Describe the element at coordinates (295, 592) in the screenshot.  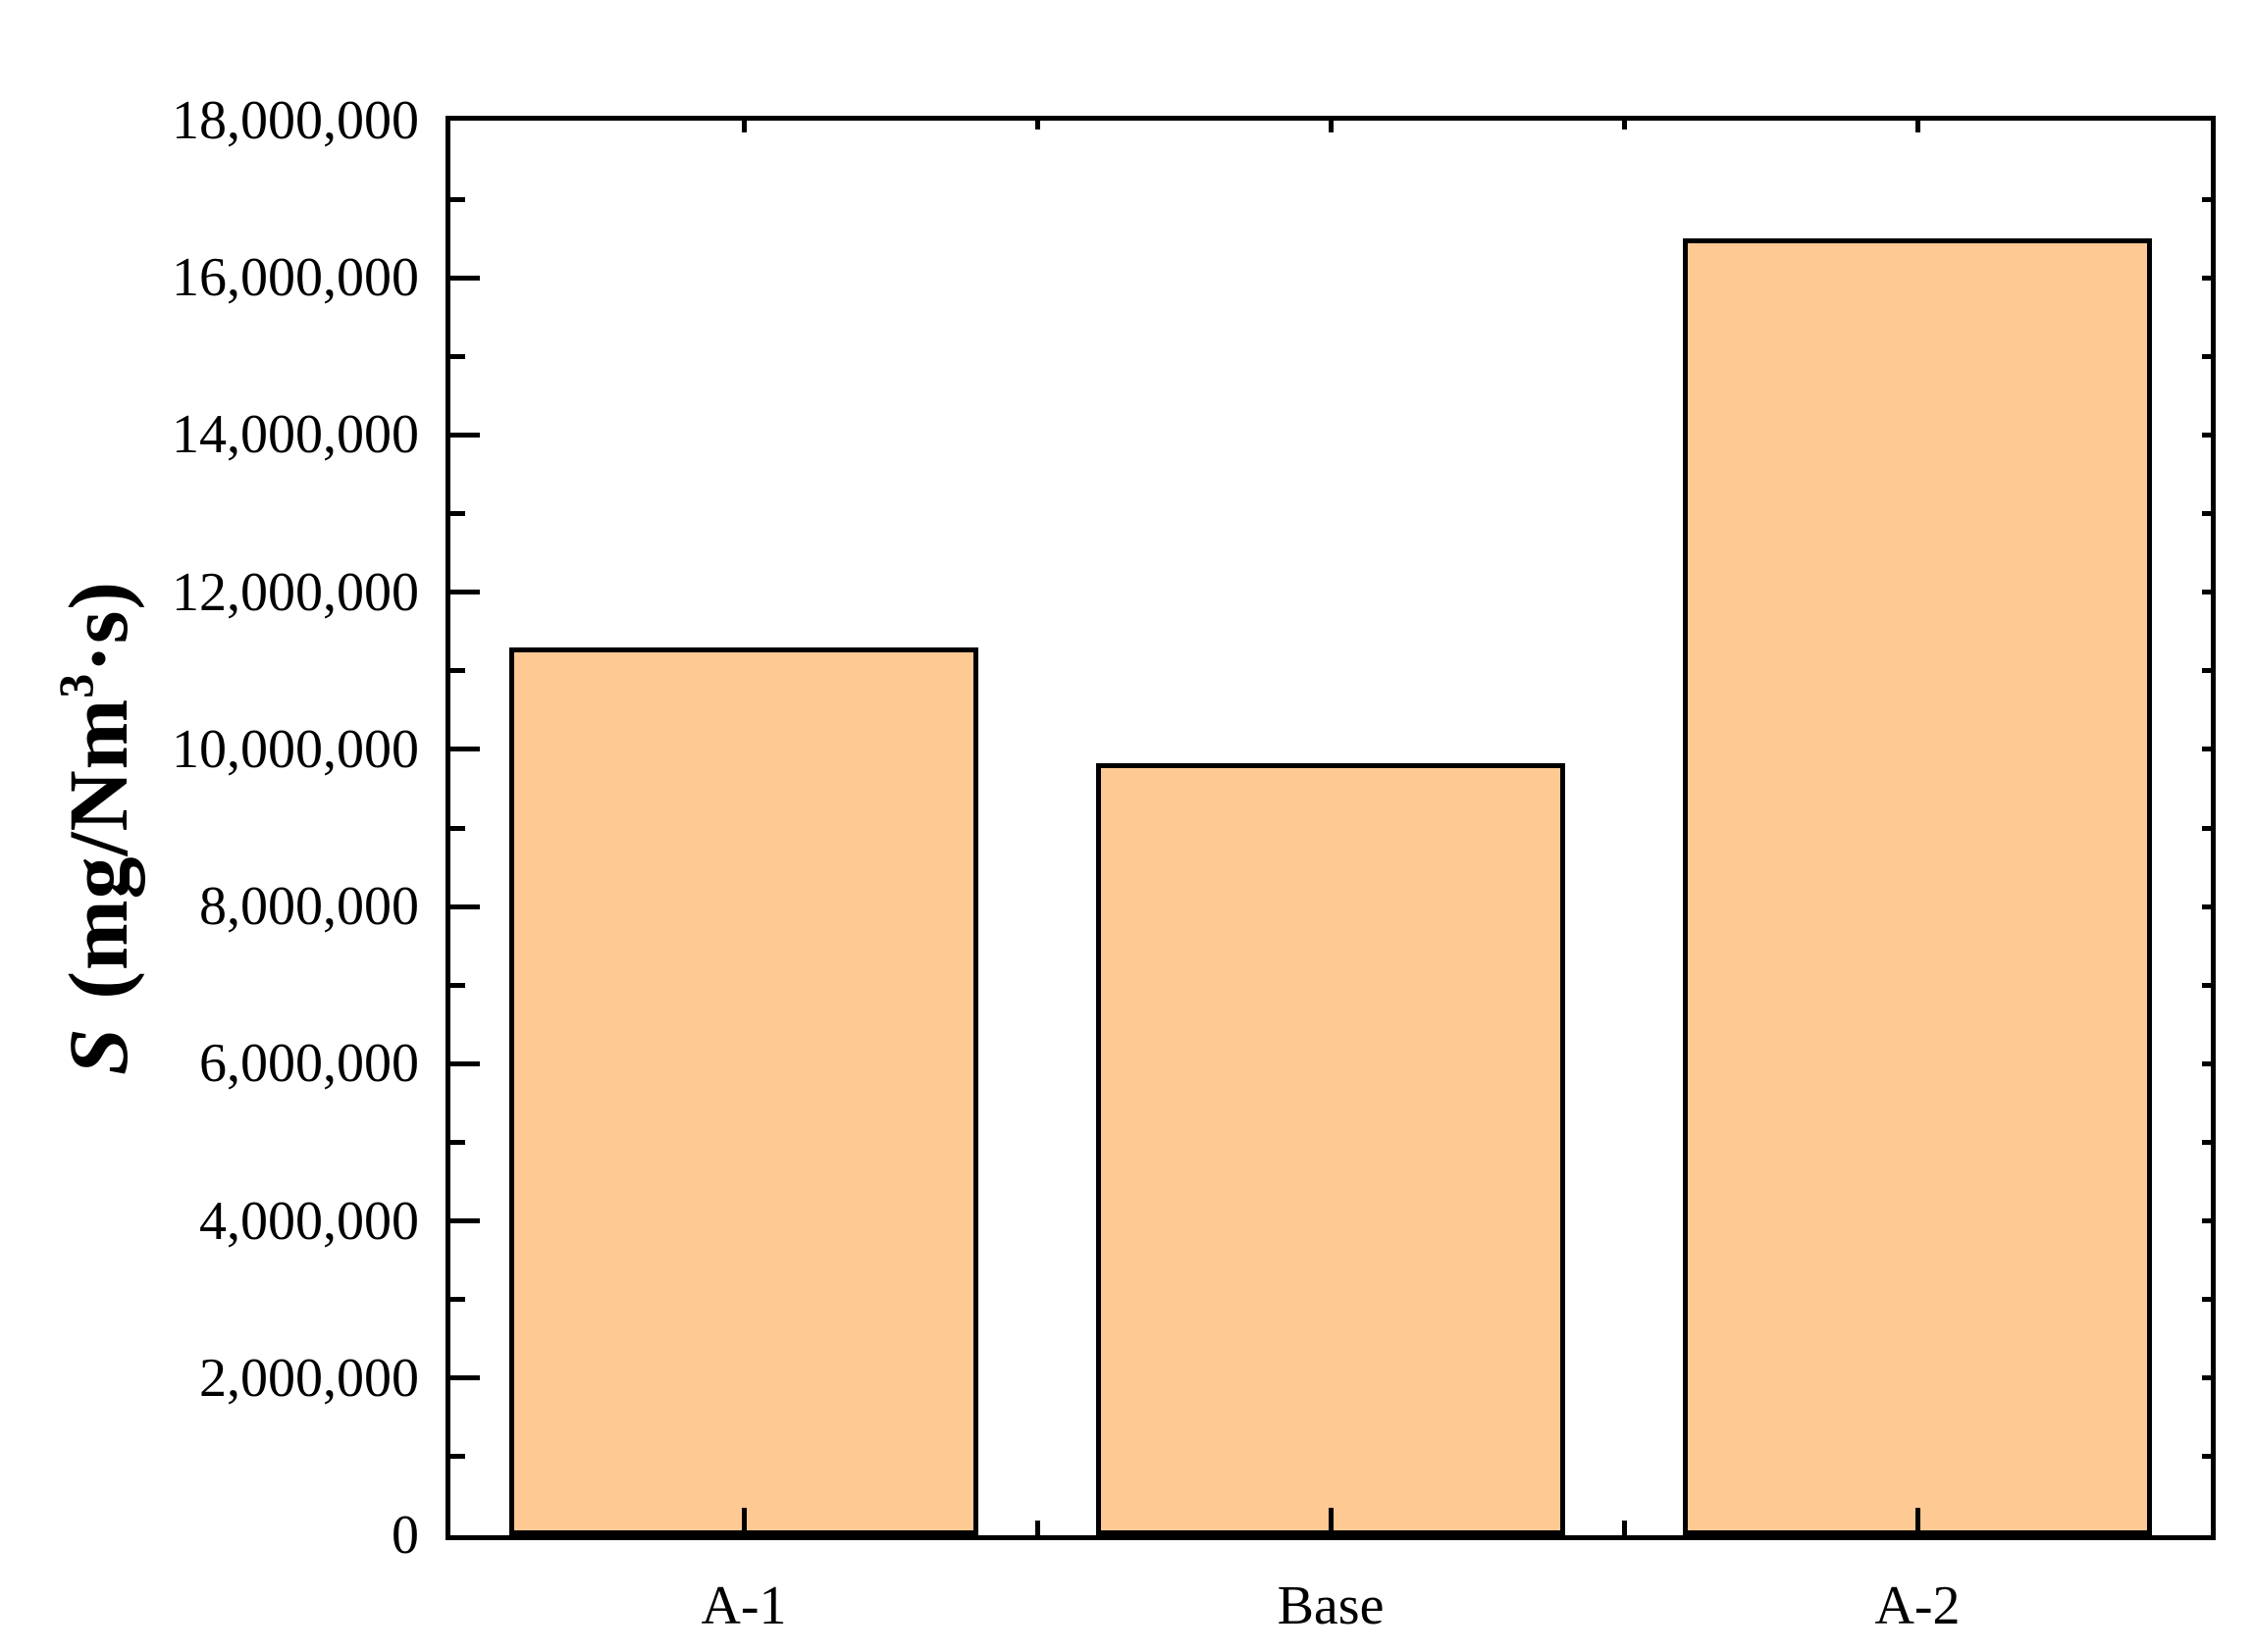
I see `y-tick-label: 12,000,000` at that location.